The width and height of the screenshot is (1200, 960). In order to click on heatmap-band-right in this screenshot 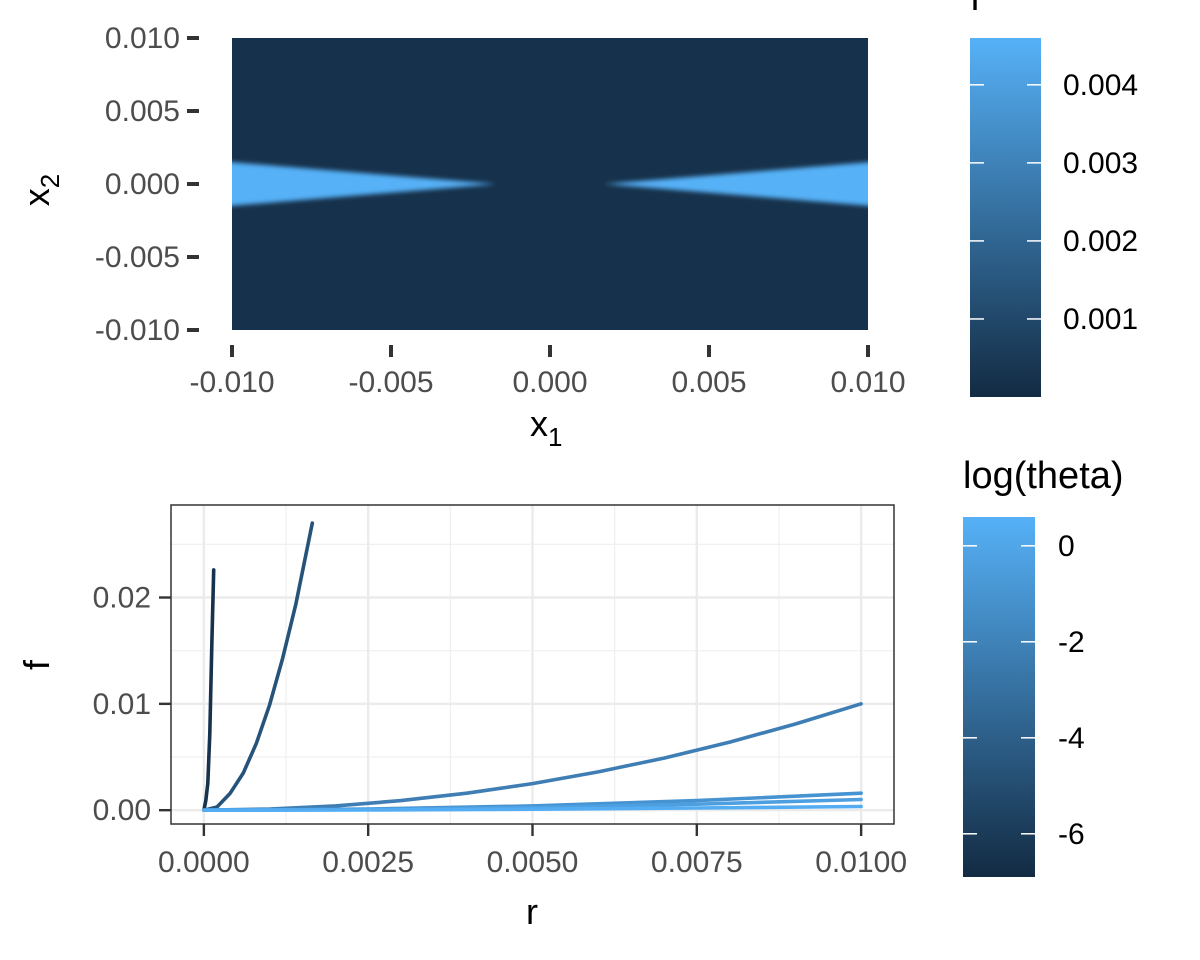, I will do `click(736, 184)`.